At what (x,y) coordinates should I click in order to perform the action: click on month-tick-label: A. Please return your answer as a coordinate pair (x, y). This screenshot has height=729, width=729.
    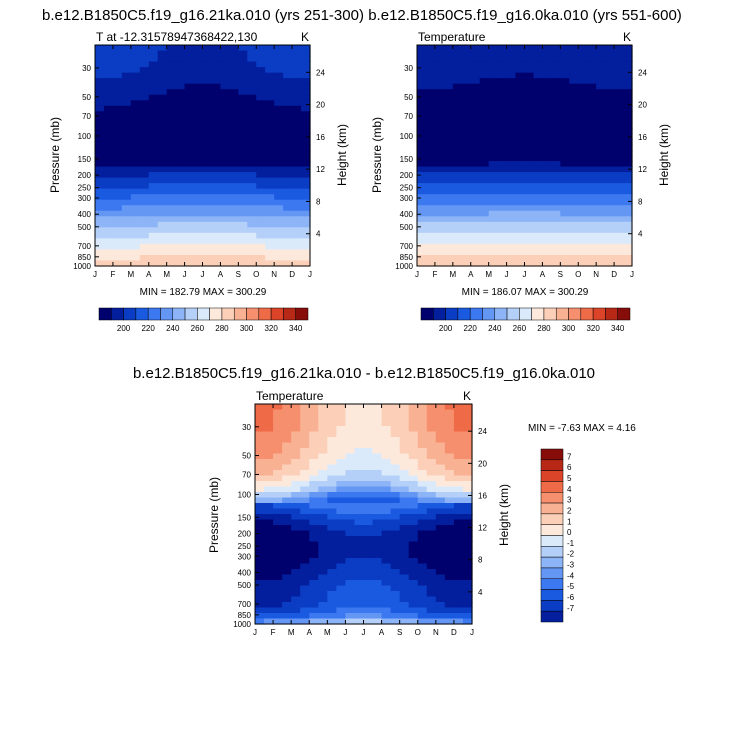
    Looking at the image, I should click on (471, 274).